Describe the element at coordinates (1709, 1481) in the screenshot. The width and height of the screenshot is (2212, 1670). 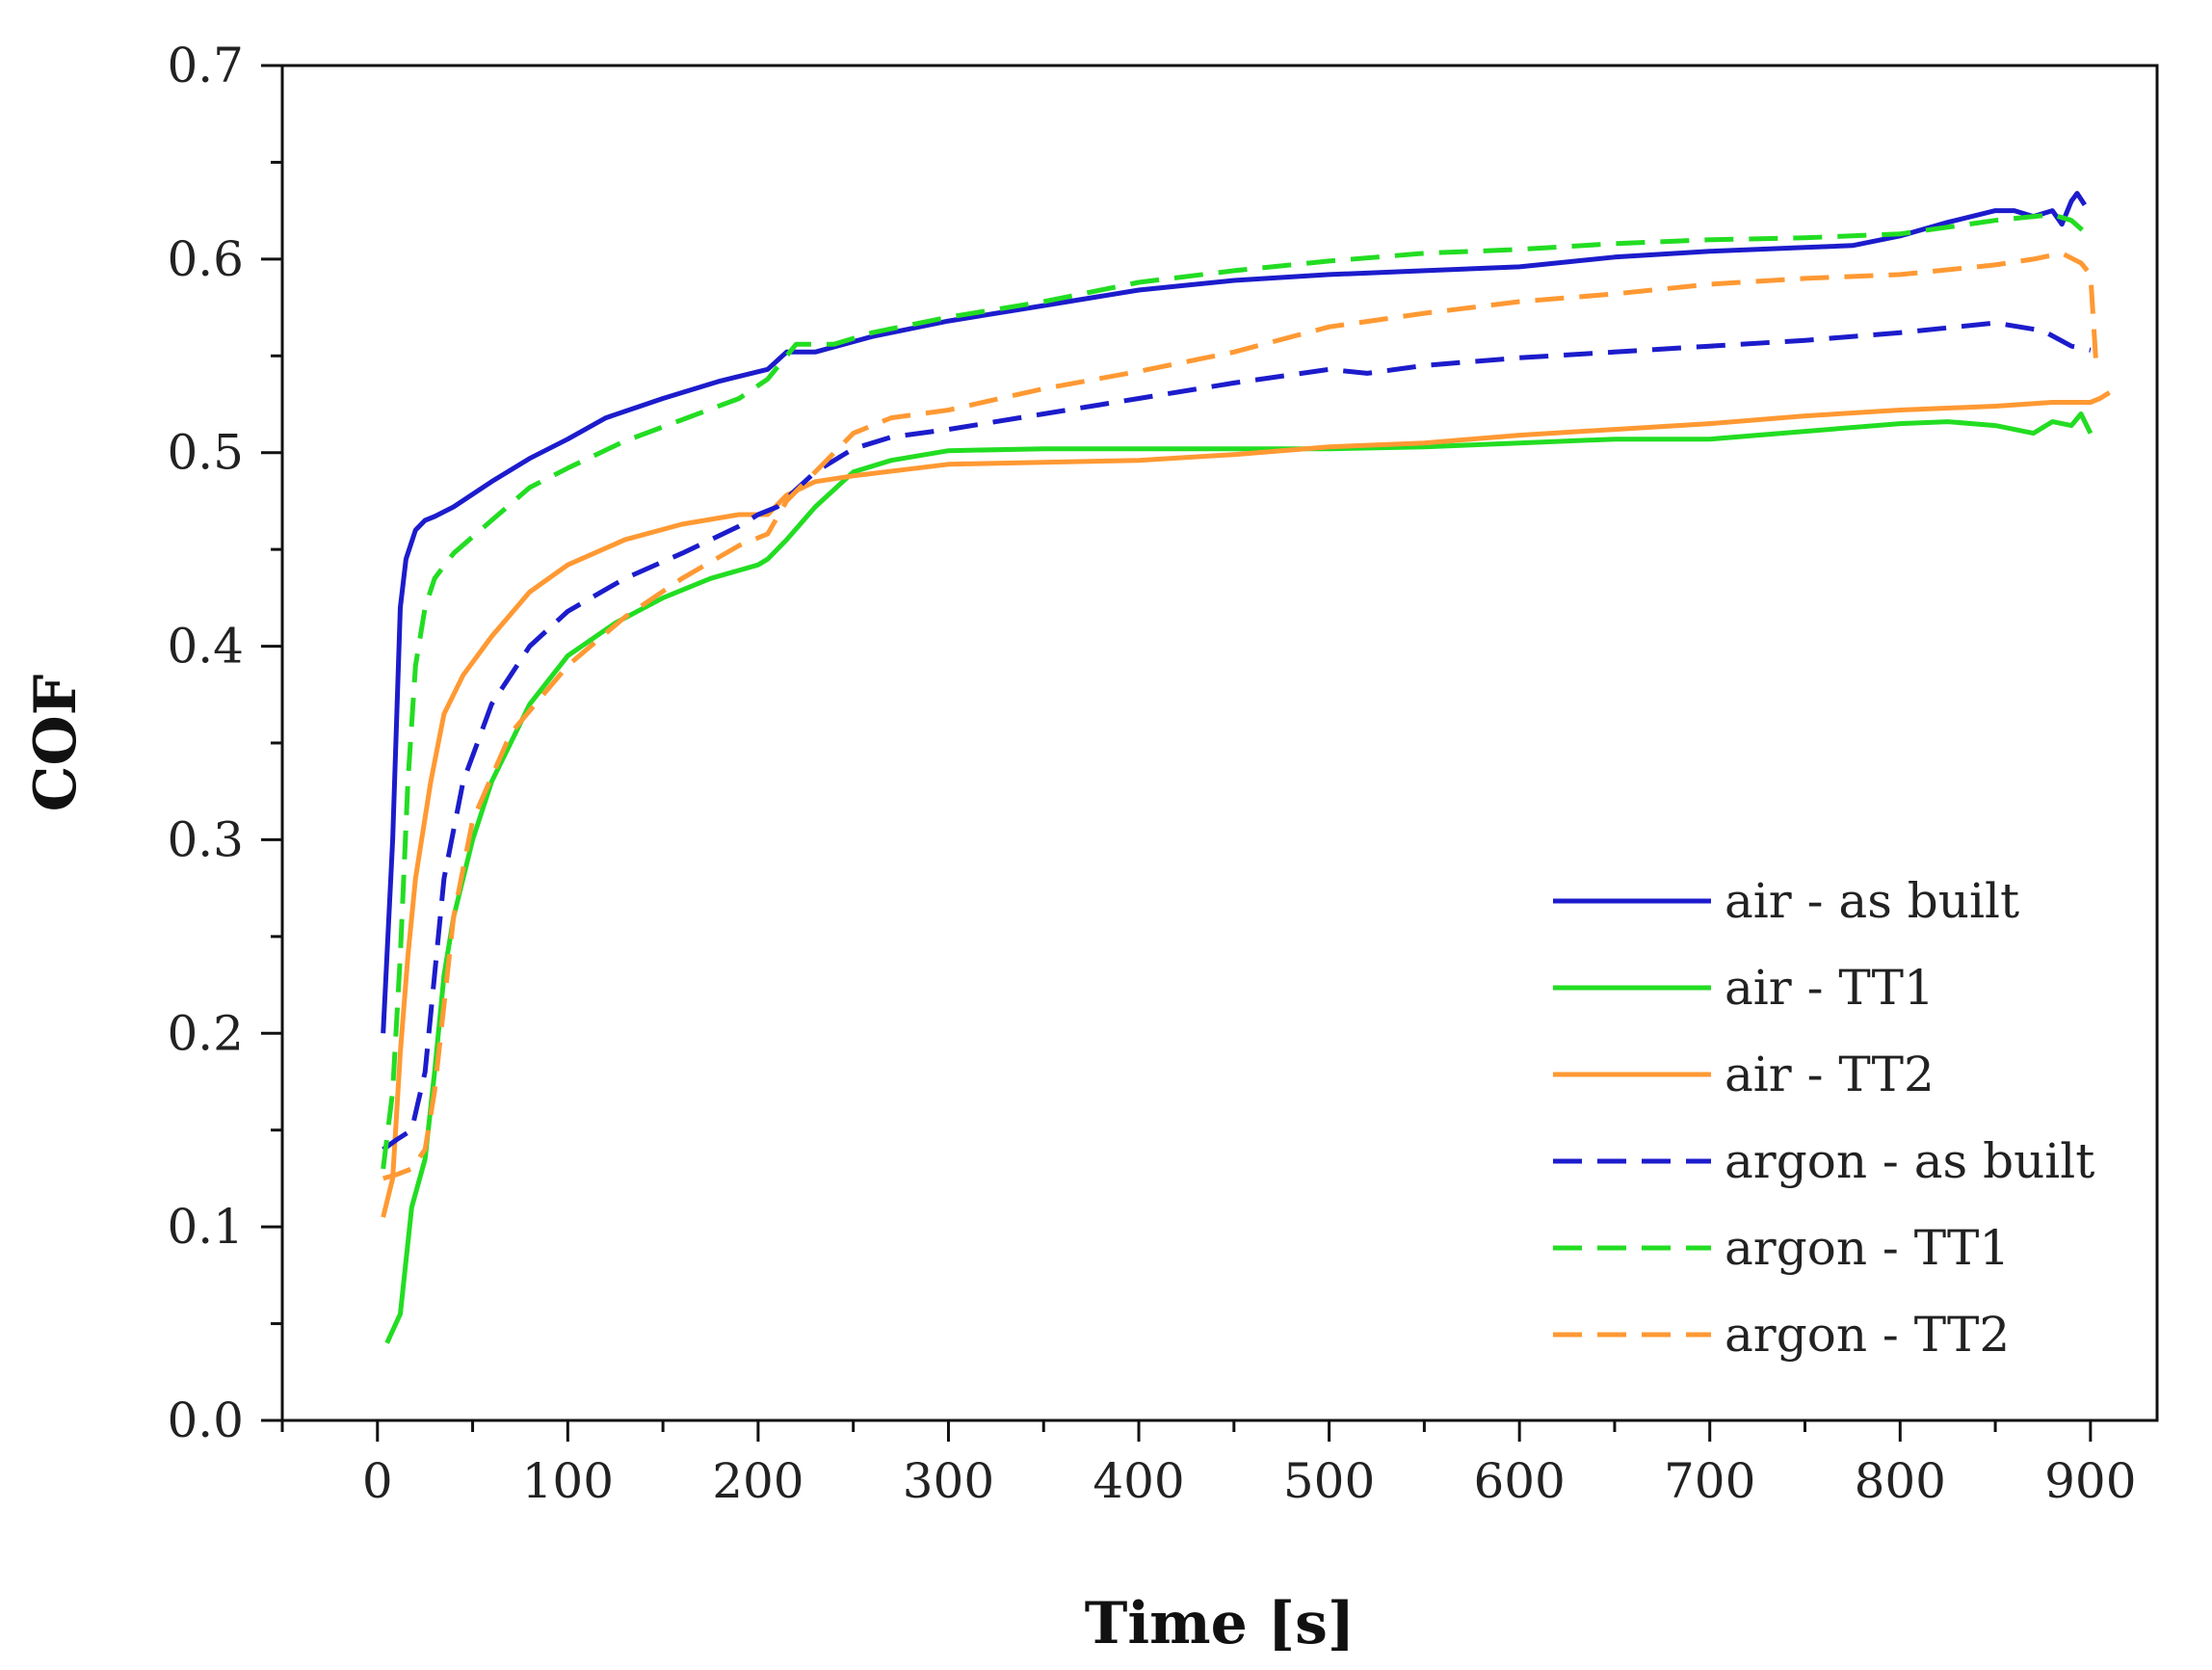
I see `x-tick-label: 700` at that location.